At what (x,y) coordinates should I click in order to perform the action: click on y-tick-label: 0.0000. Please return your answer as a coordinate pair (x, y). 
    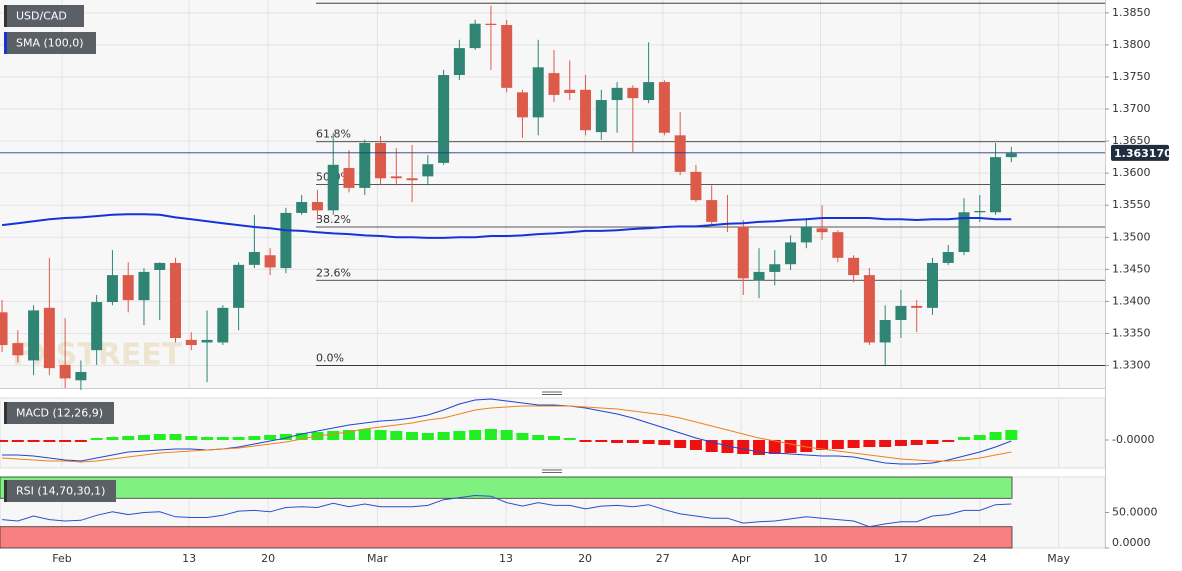
    Looking at the image, I should click on (1131, 542).